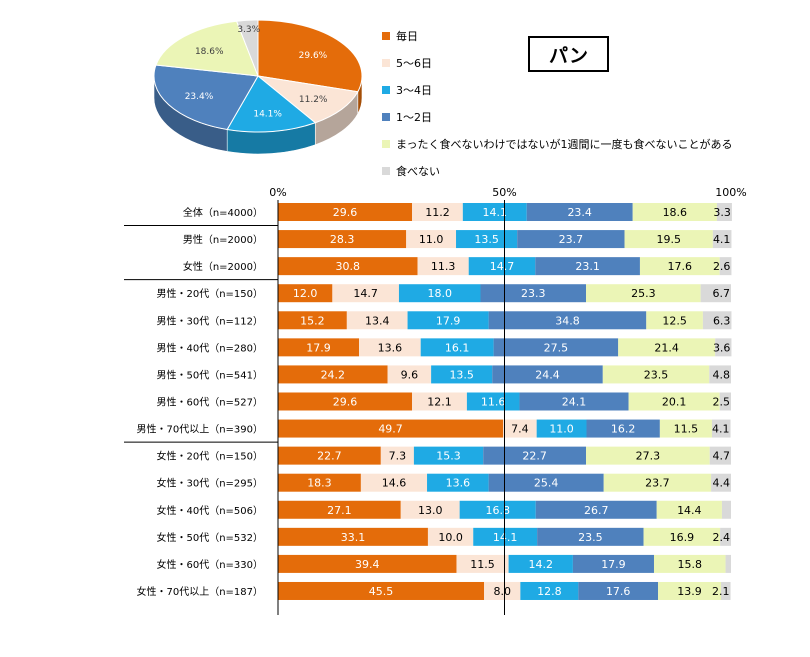  Describe the element at coordinates (209, 483) in the screenshot. I see `row-label-10: 女性・30代（n=295）` at that location.